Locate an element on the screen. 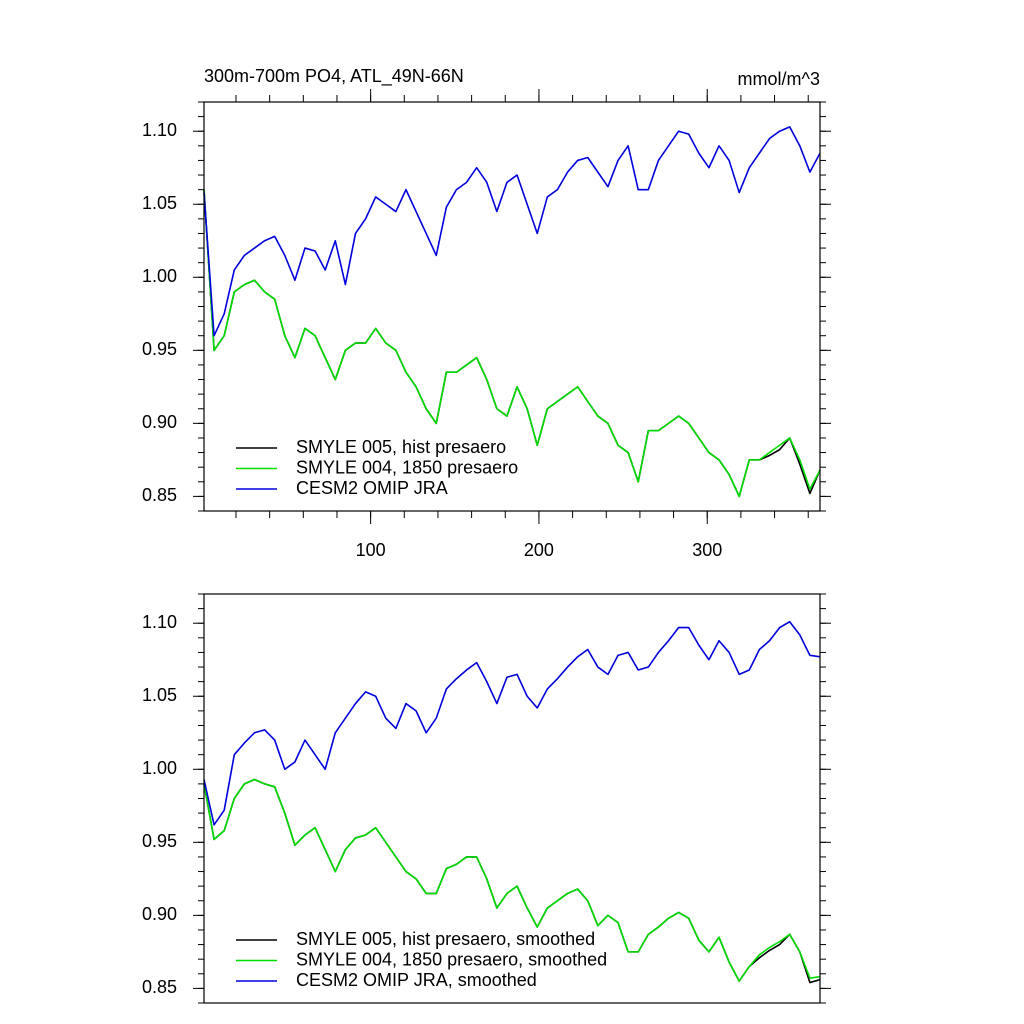 The image size is (1024, 1024). units-label: mmol/m^3 is located at coordinates (779, 79).